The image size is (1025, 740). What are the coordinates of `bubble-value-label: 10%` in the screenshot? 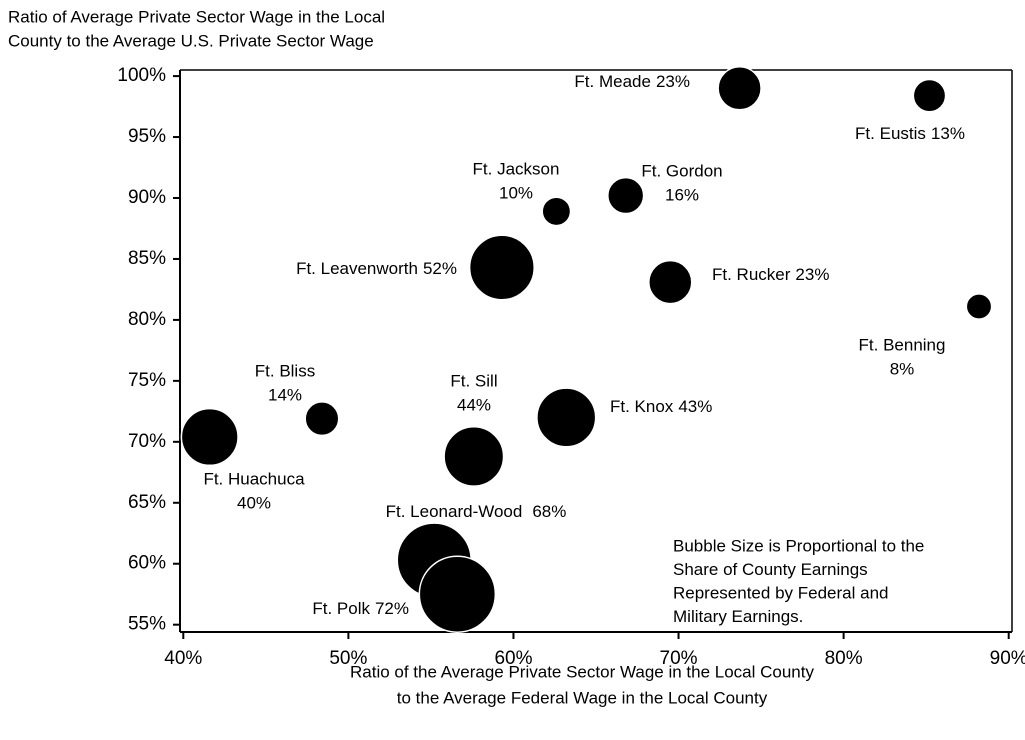 It's located at (516, 192).